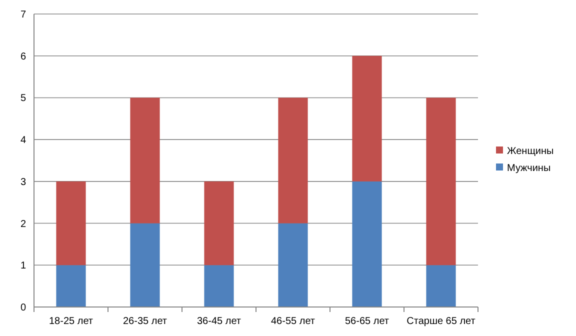 The height and width of the screenshot is (336, 576). What do you see at coordinates (23, 266) in the screenshot?
I see `y-tick-label: 1` at bounding box center [23, 266].